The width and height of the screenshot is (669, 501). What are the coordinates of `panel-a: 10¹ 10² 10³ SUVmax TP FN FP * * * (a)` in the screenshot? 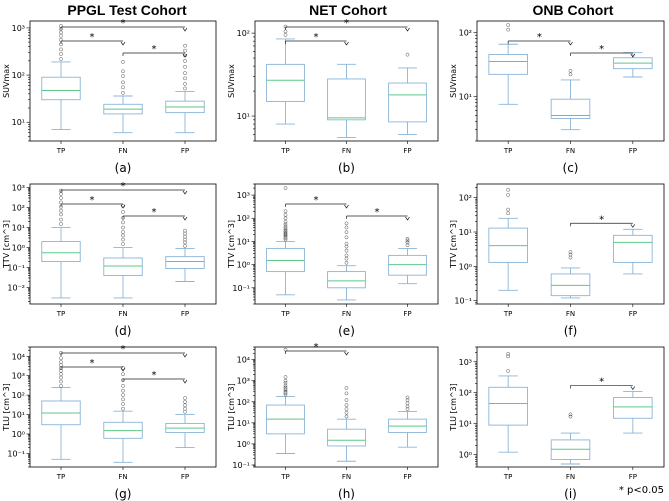 It's located at (109, 96).